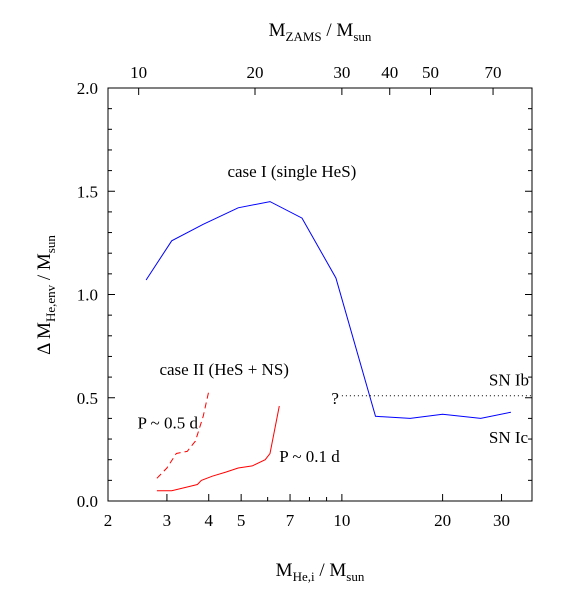  I want to click on y-tick-label-1: 0.5, so click(87, 398).